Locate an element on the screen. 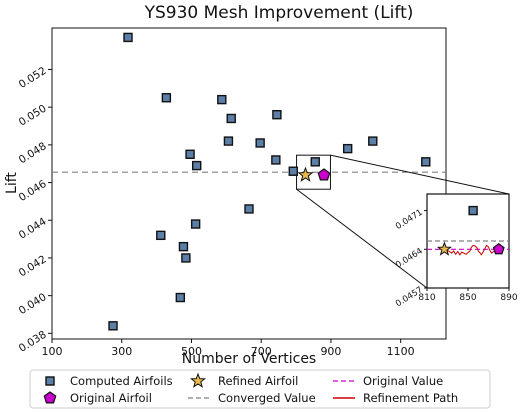 This screenshot has height=413, width=520. y-tick-label: 0.040 is located at coordinates (33, 304).